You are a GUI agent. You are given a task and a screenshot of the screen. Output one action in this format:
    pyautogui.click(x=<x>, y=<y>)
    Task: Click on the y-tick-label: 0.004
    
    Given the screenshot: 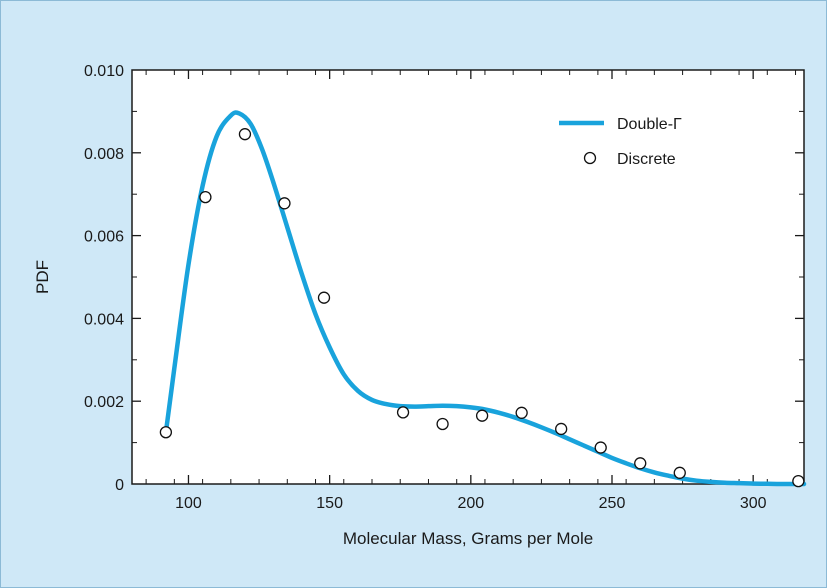 What is the action you would take?
    pyautogui.click(x=104, y=319)
    